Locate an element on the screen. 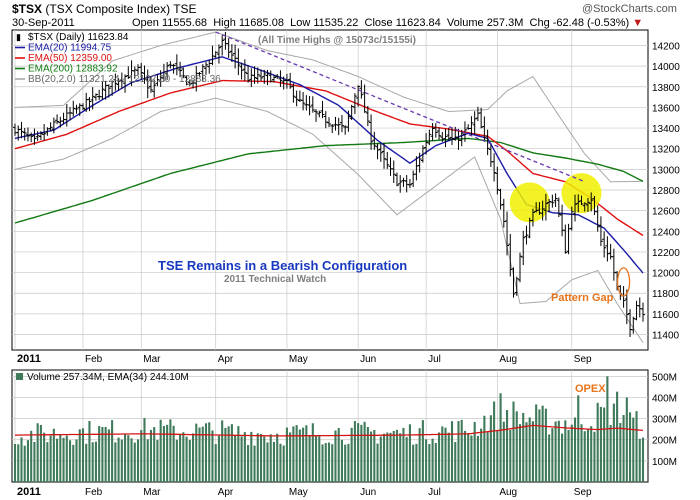 This screenshot has width=700, height=500. volume-axis-tick-label: 500M is located at coordinates (664, 377).